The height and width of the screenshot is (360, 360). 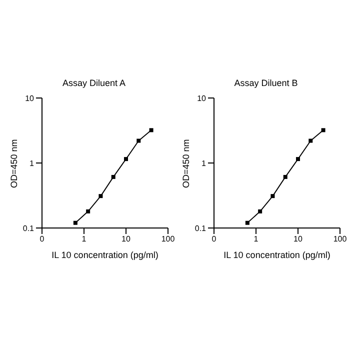 What do you see at coordinates (94, 84) in the screenshot?
I see `chart-title: Assay Diluent A` at bounding box center [94, 84].